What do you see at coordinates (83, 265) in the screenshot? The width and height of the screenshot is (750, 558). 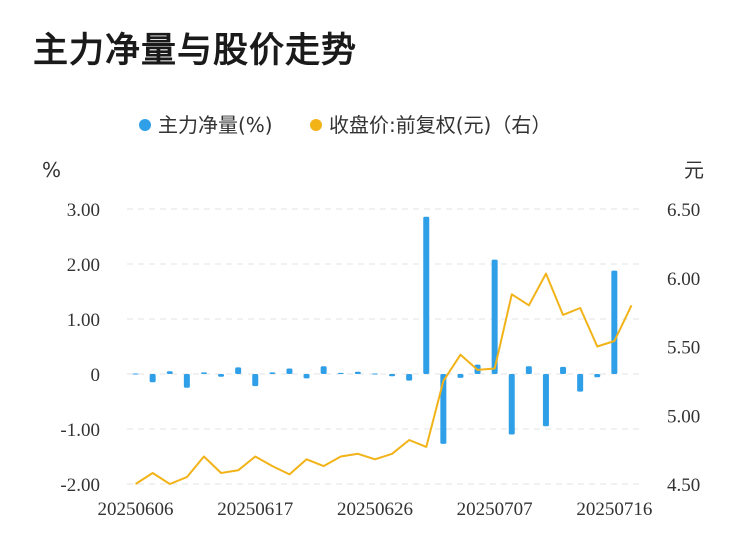 I see `left-tick-label: 2.00` at bounding box center [83, 265].